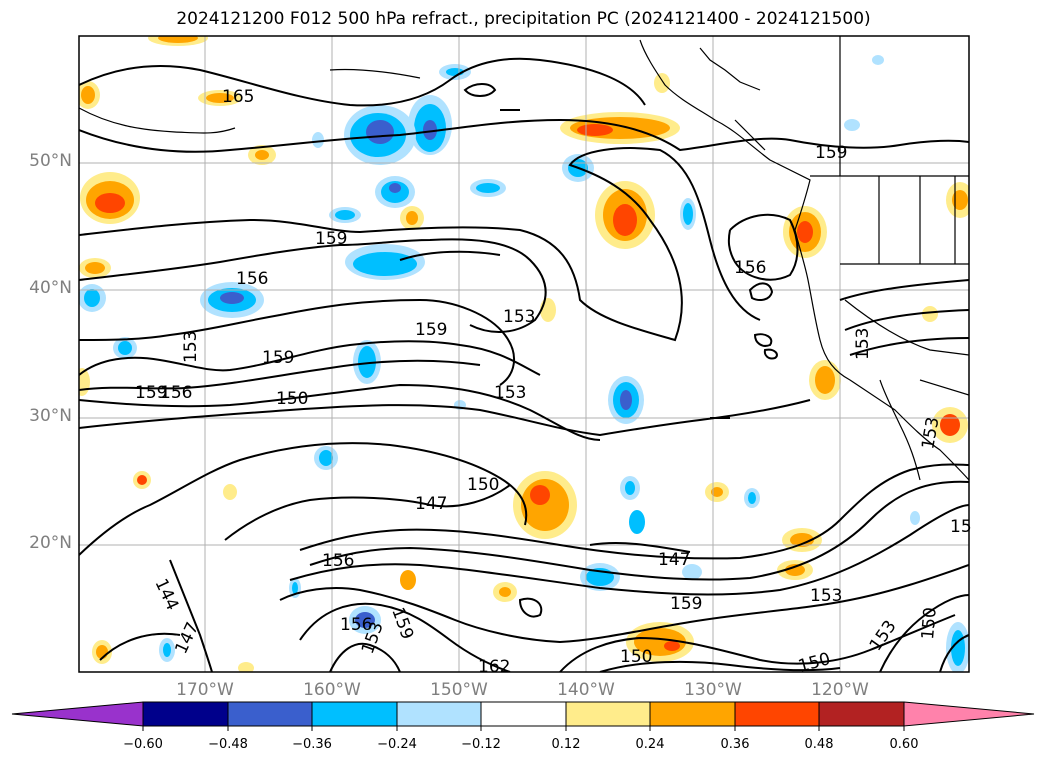 The height and width of the screenshot is (765, 1047). Describe the element at coordinates (50, 543) in the screenshot. I see `lat-label-20n: 20°N` at that location.